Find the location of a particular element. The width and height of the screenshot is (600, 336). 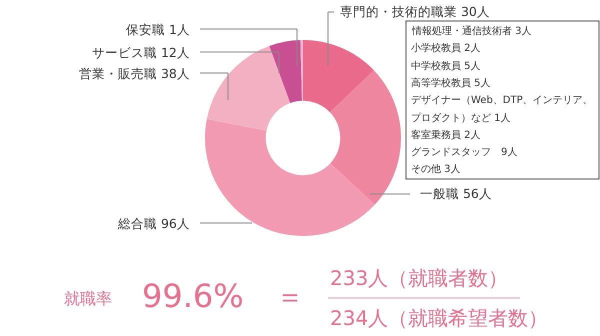

slice-label: 一般職 56人 is located at coordinates (456, 193).